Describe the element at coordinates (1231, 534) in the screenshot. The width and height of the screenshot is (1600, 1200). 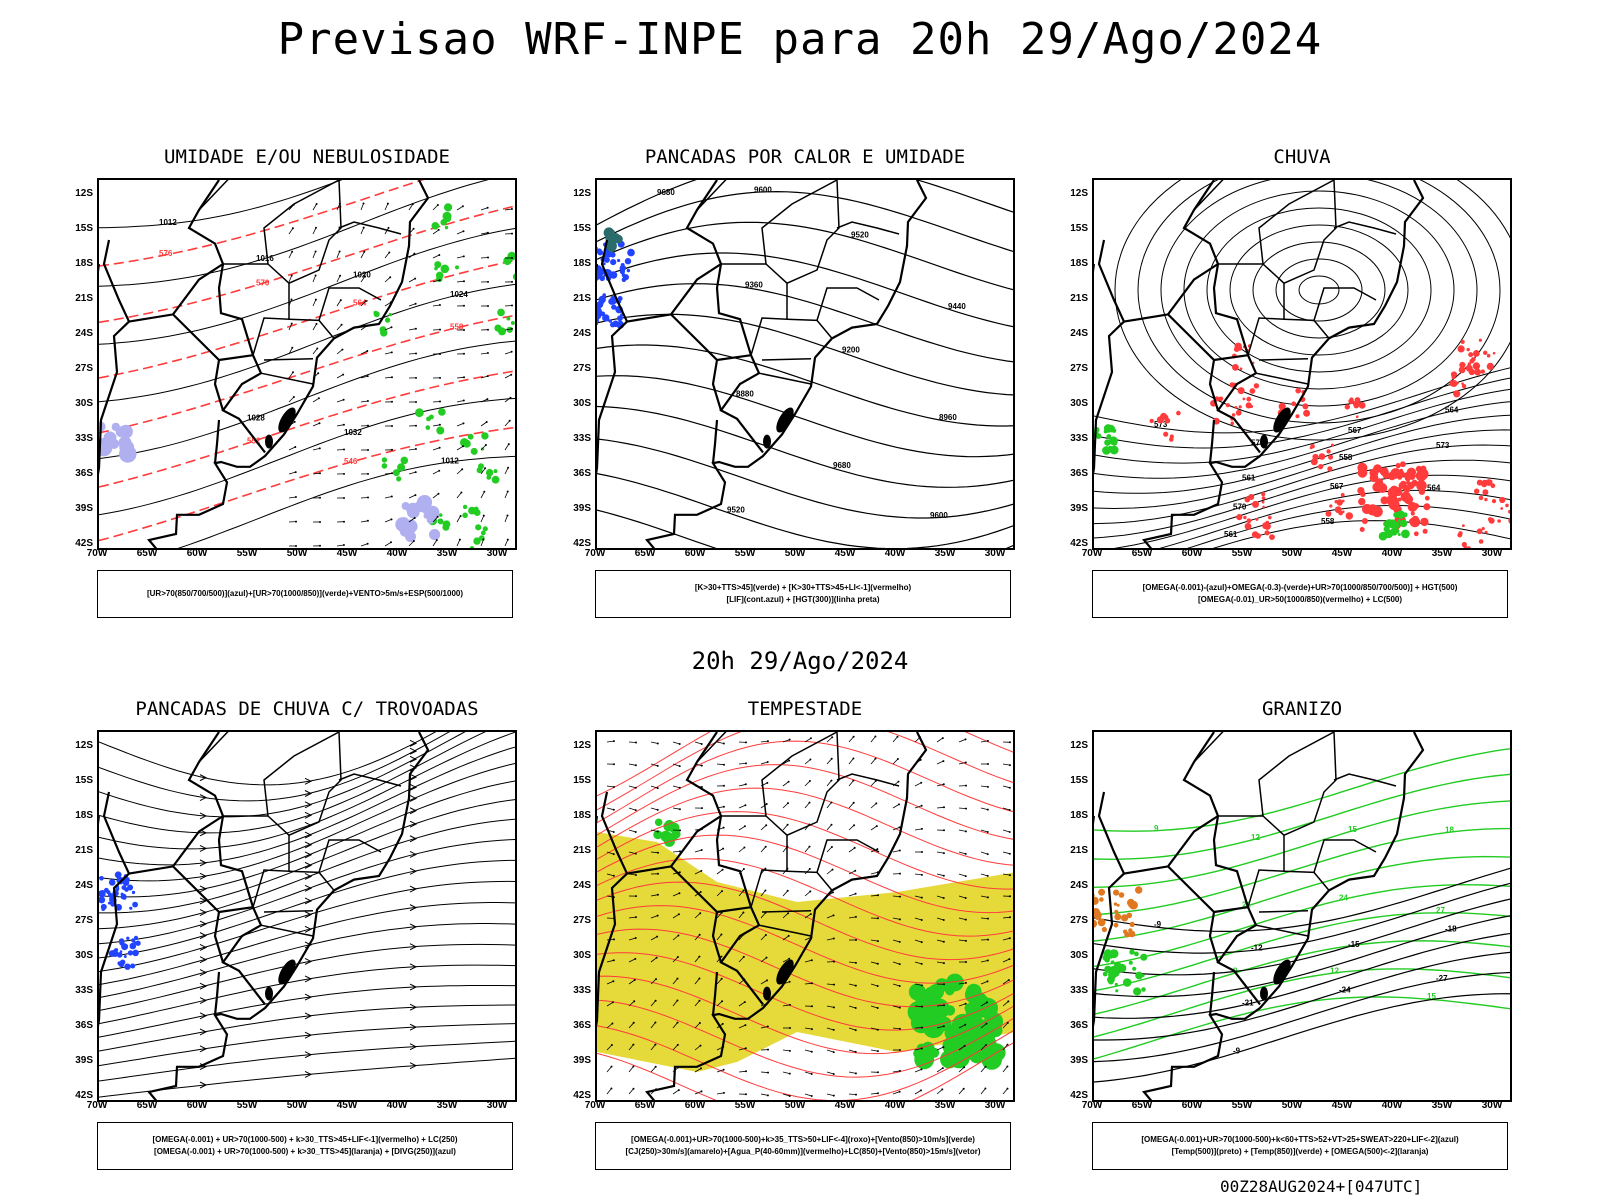
I see `contour-label: 561` at that location.